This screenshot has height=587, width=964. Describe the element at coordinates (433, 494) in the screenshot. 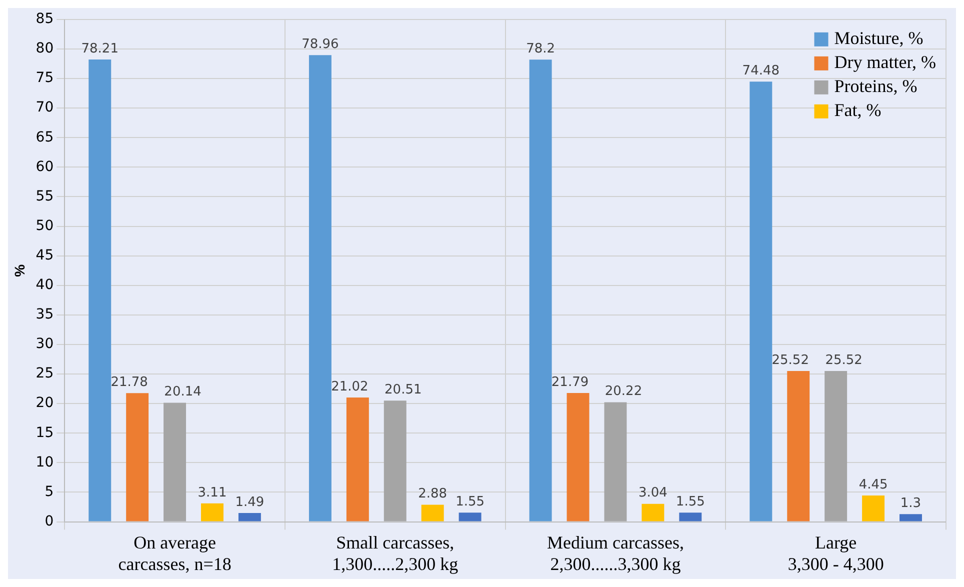

I see `data-label: 2.88` at that location.